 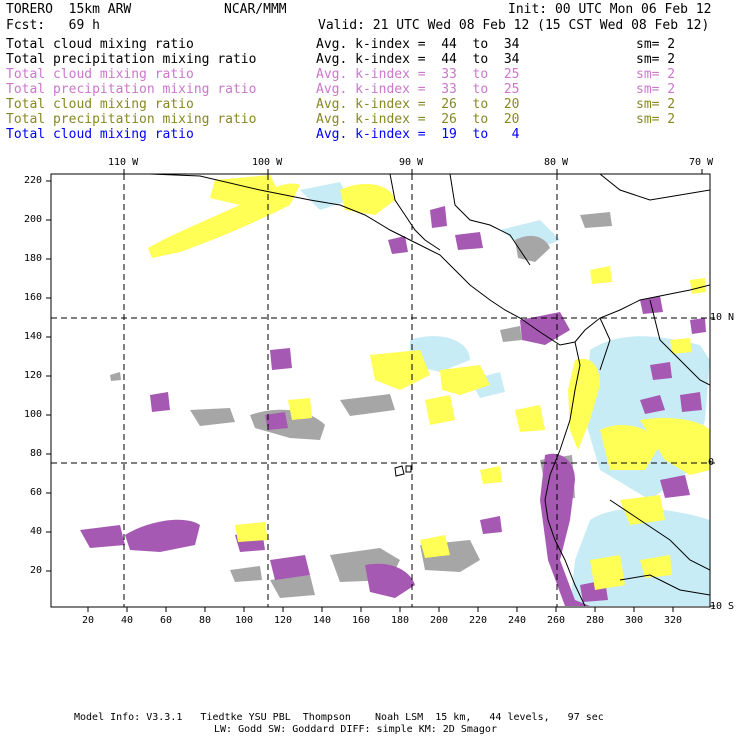 I want to click on y-tick-label: 100, so click(x=33, y=414).